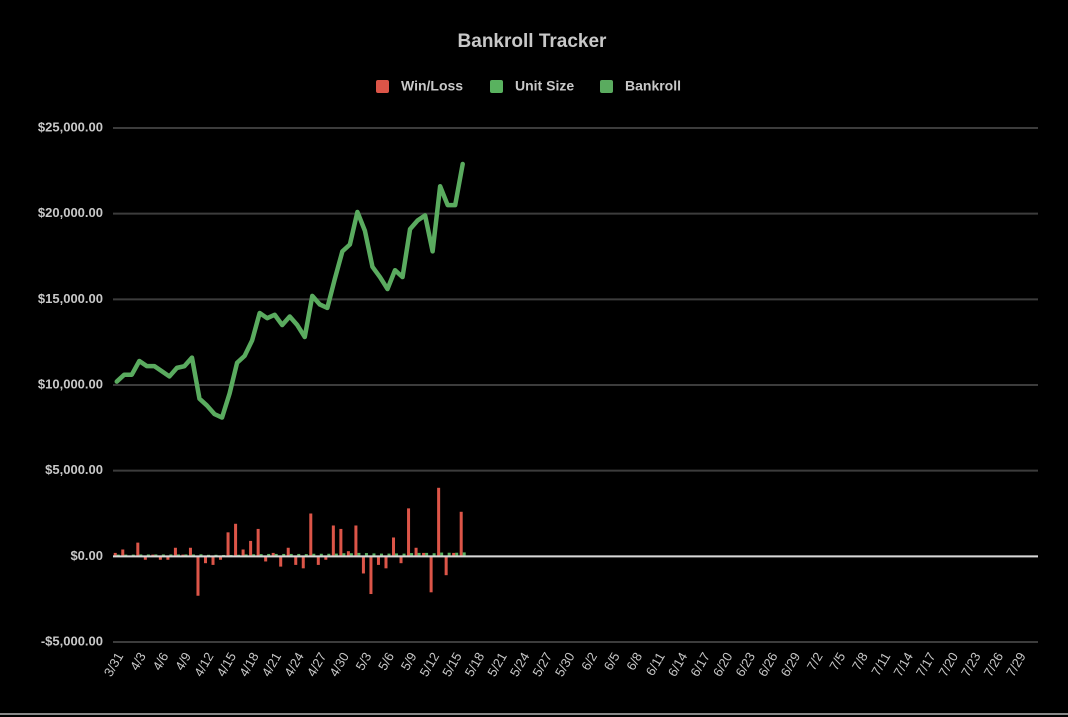 This screenshot has height=717, width=1068. Describe the element at coordinates (533, 41) in the screenshot. I see `chart-title: Bankroll Tracker` at that location.